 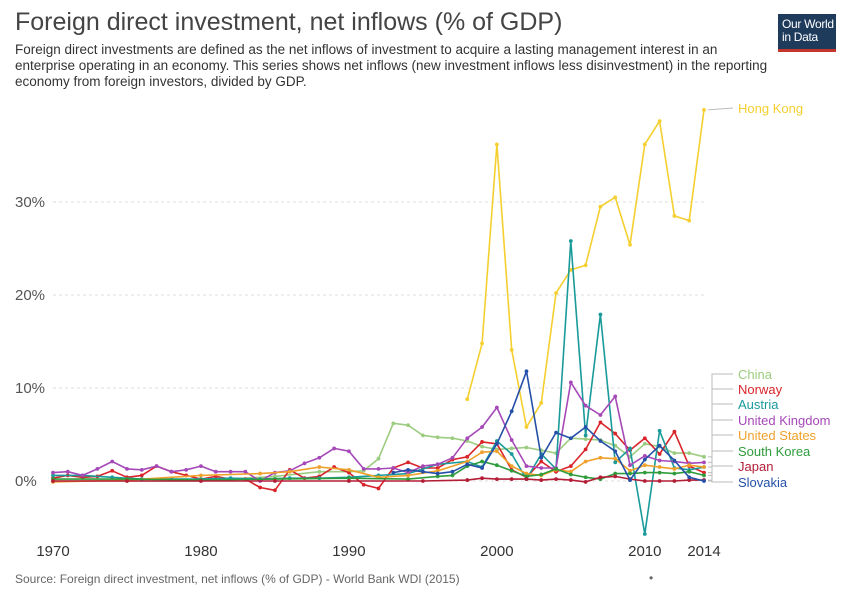 What do you see at coordinates (720, 473) in the screenshot?
I see `legend-leader-japan` at bounding box center [720, 473].